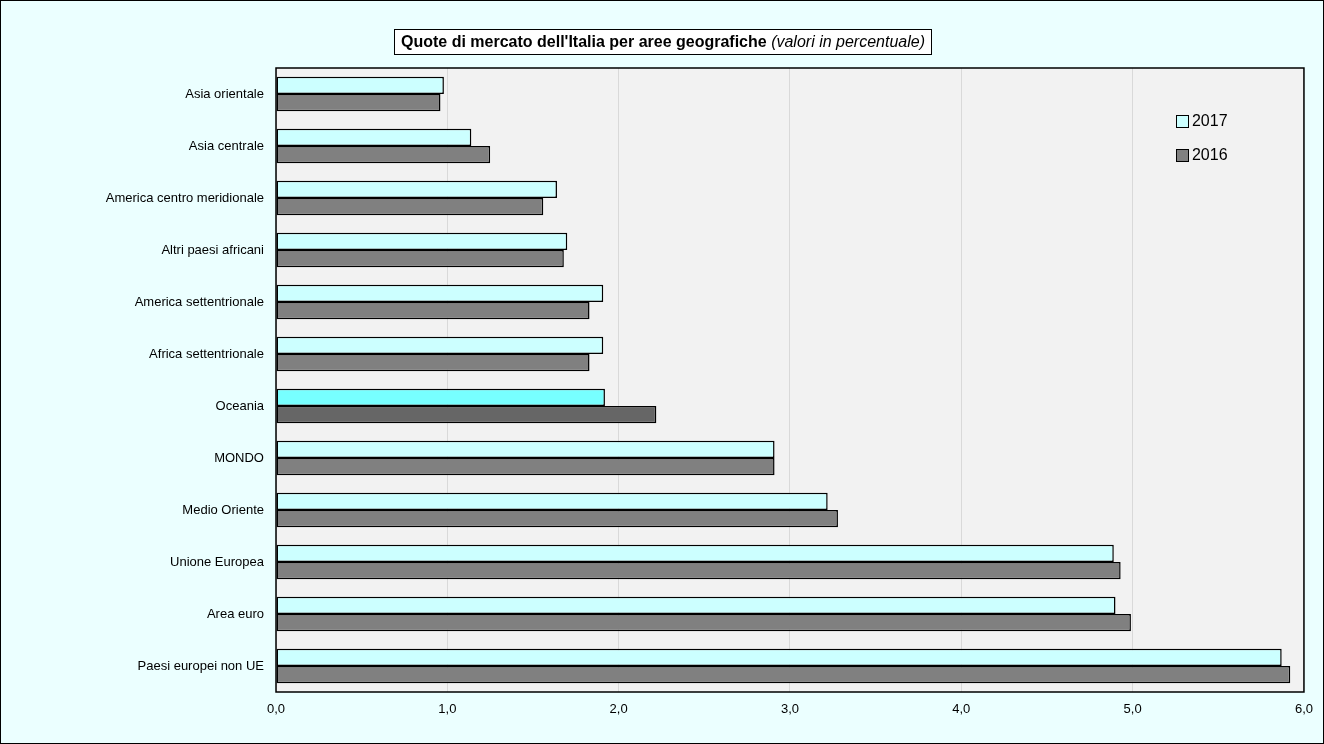 This screenshot has width=1324, height=744. I want to click on y-tick-label: Area euro, so click(235, 613).